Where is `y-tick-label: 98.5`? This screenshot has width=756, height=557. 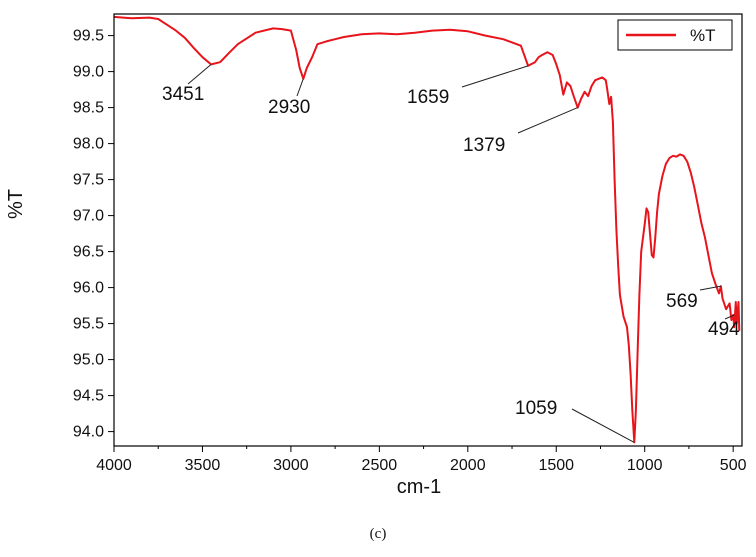
y-tick-label: 98.5 is located at coordinates (88, 108).